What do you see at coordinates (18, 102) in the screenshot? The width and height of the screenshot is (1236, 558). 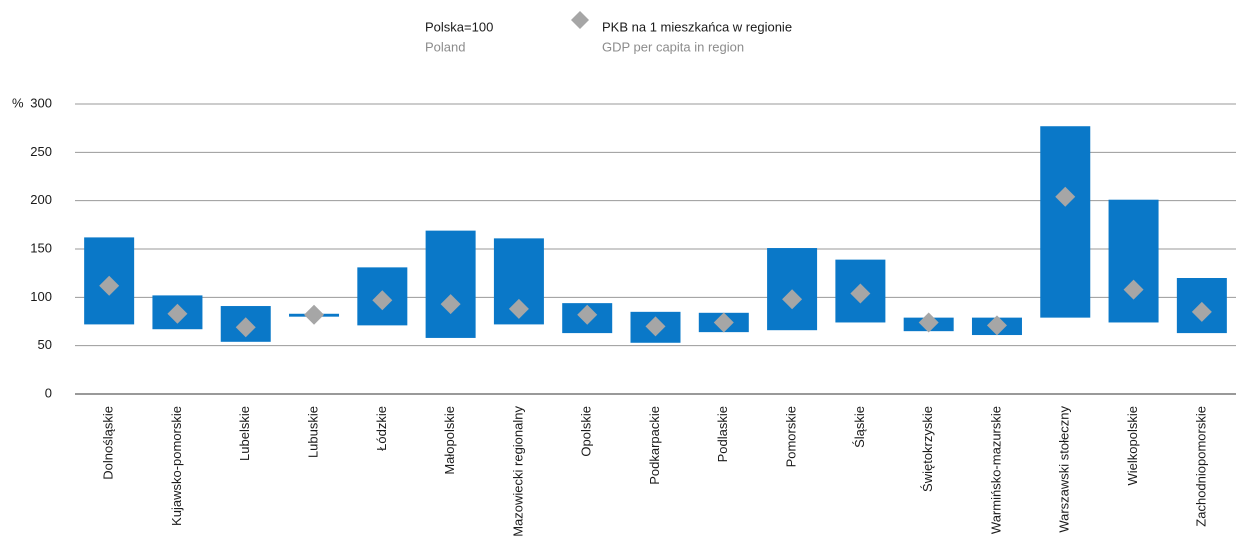 I see `y-unit: %` at bounding box center [18, 102].